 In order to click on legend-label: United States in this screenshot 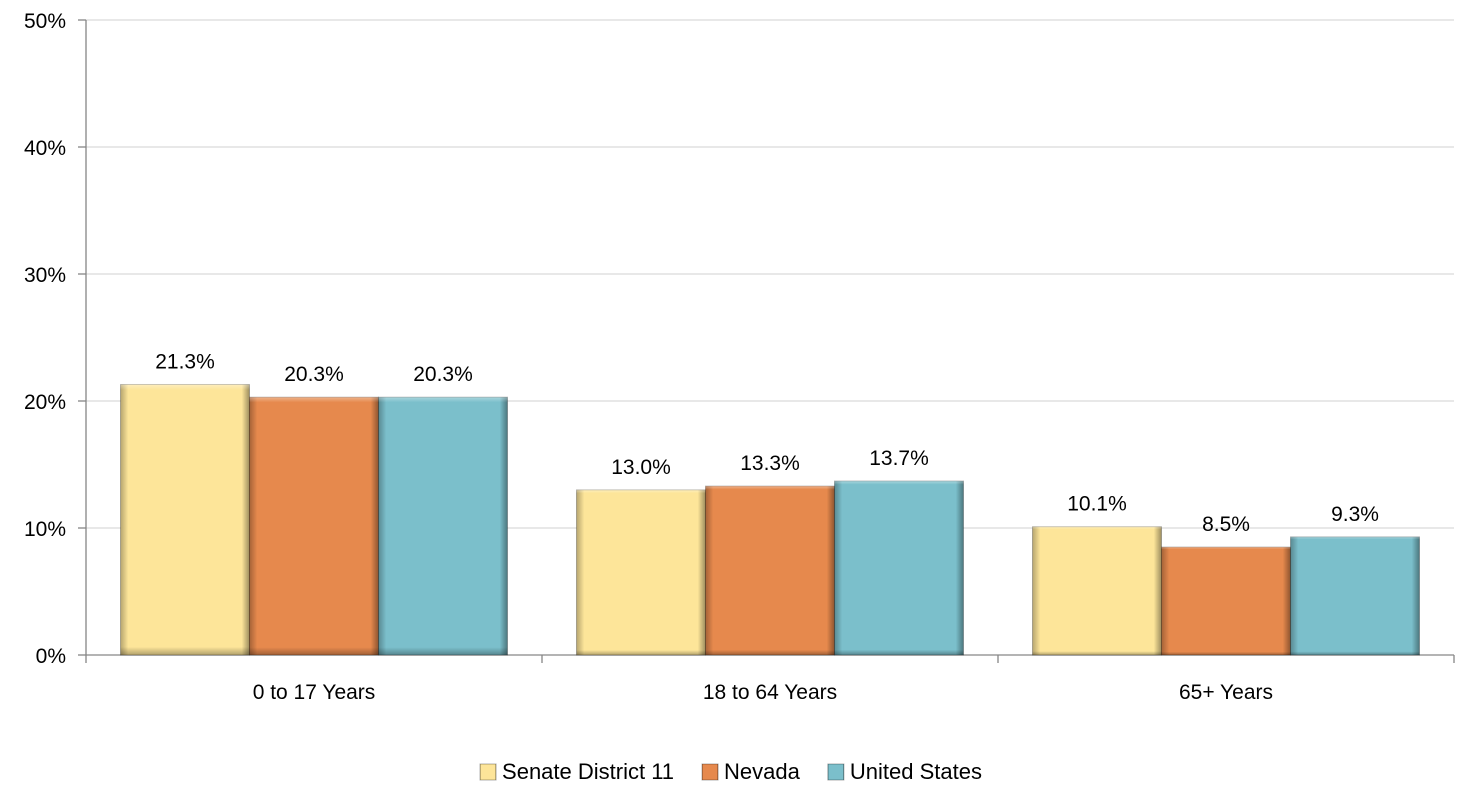, I will do `click(916, 771)`.